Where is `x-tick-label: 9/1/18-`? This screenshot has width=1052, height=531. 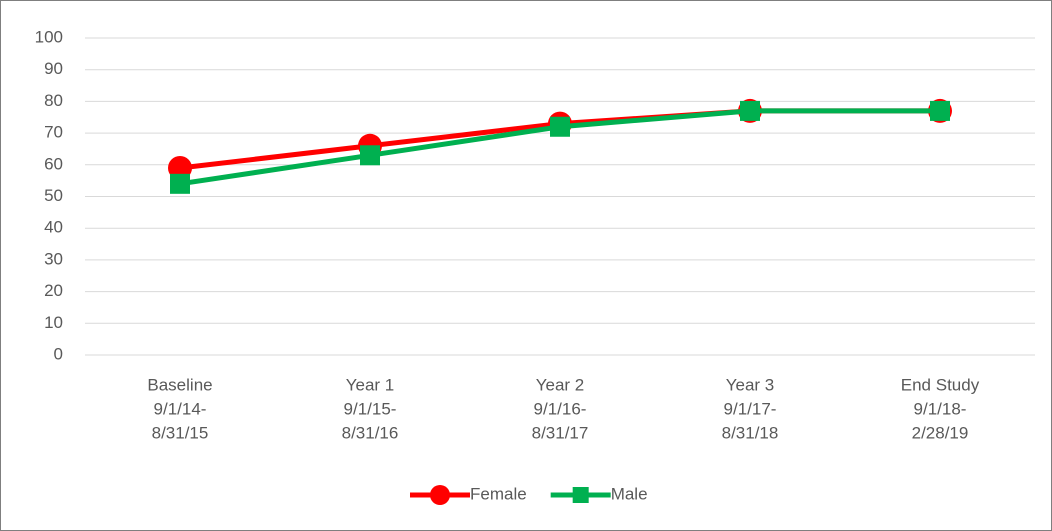
x-tick-label: 9/1/18- is located at coordinates (940, 408).